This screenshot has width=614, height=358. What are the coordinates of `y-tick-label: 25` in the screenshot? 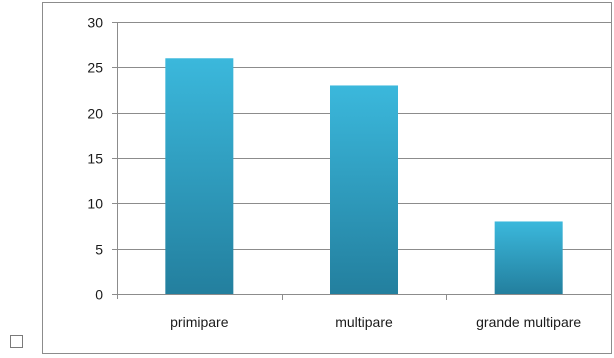 It's located at (95, 68).